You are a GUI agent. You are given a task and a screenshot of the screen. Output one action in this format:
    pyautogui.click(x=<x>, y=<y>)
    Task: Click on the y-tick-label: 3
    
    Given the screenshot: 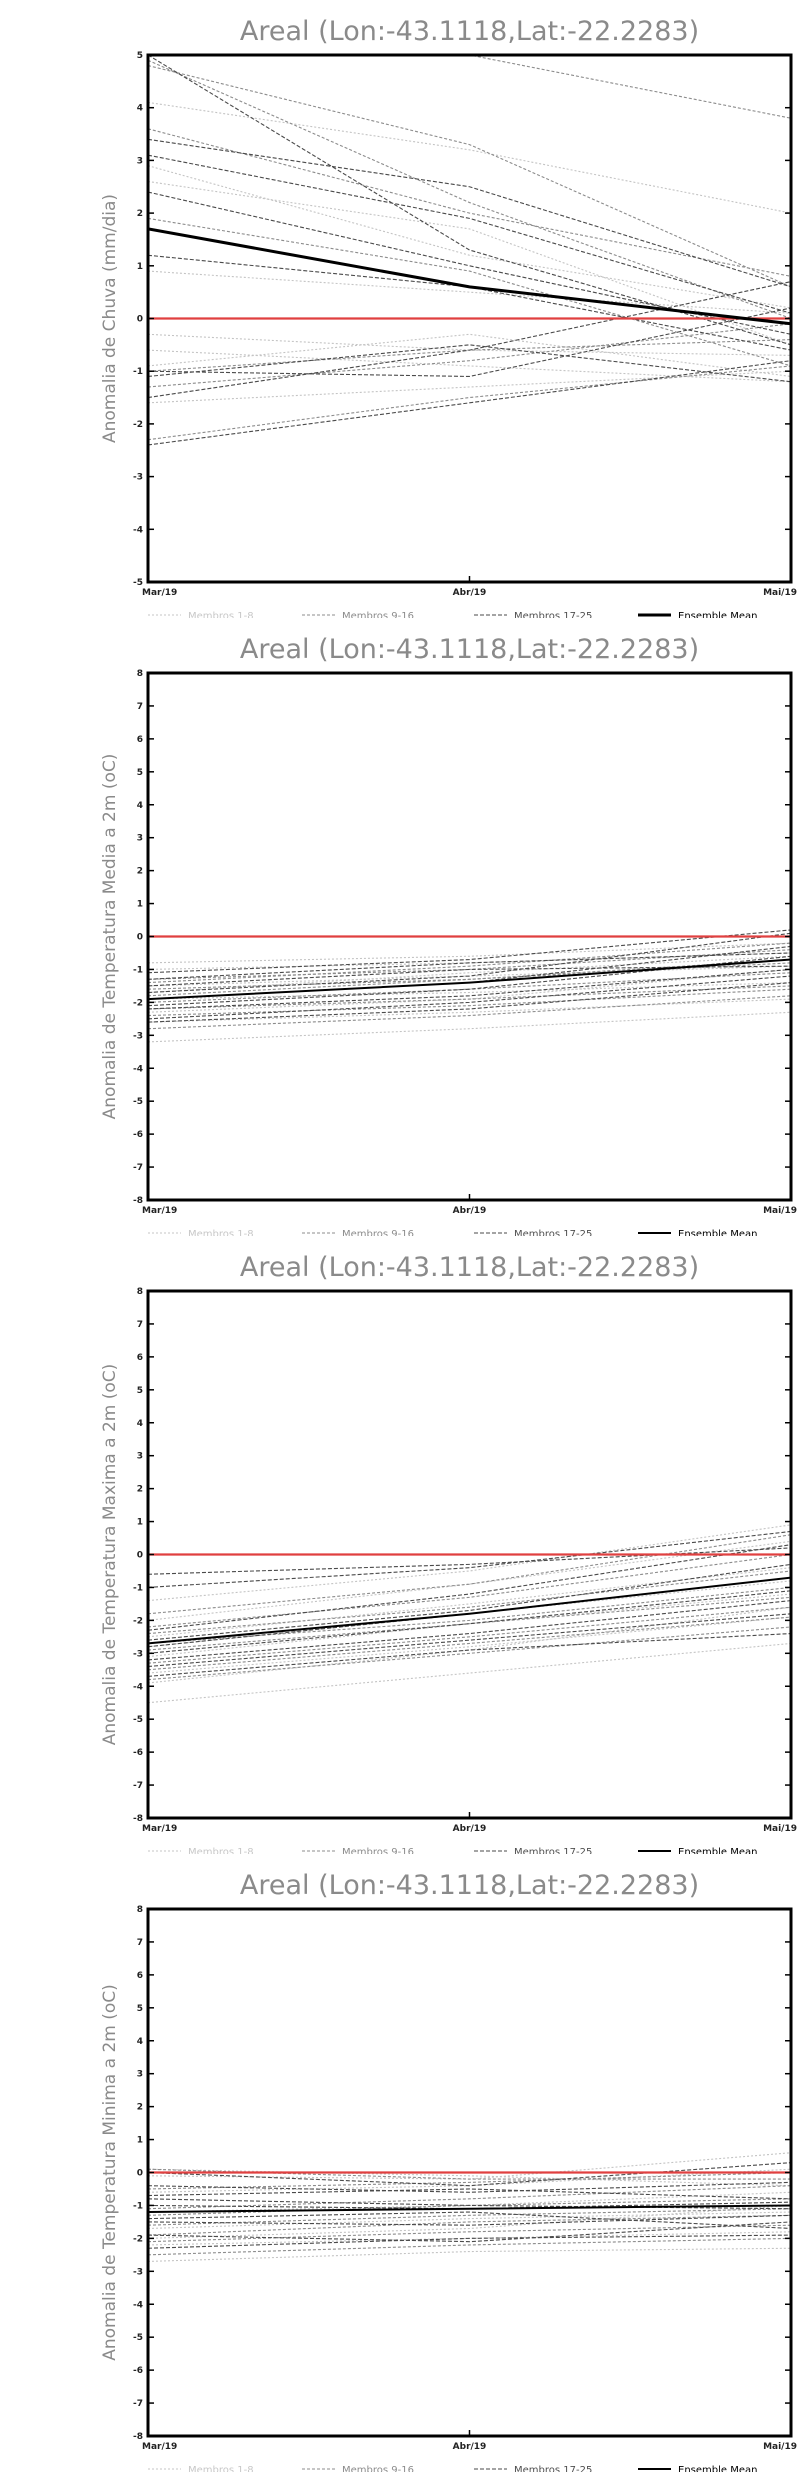 What is the action you would take?
    pyautogui.click(x=140, y=161)
    